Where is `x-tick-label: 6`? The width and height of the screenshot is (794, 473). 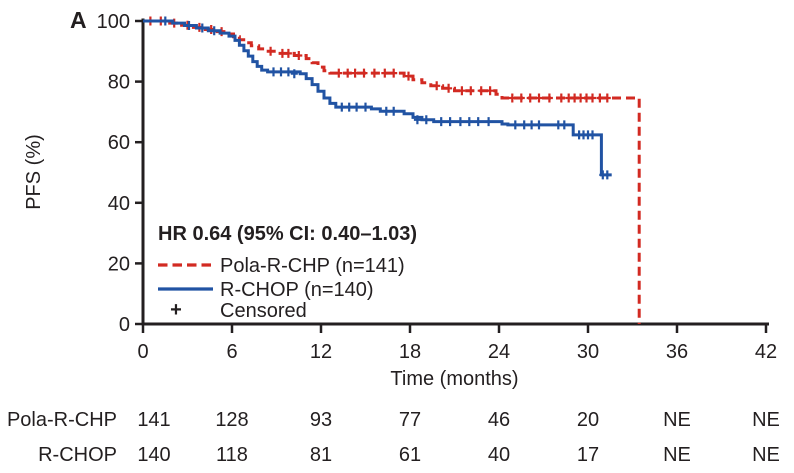
x-tick-label: 6 is located at coordinates (231, 352).